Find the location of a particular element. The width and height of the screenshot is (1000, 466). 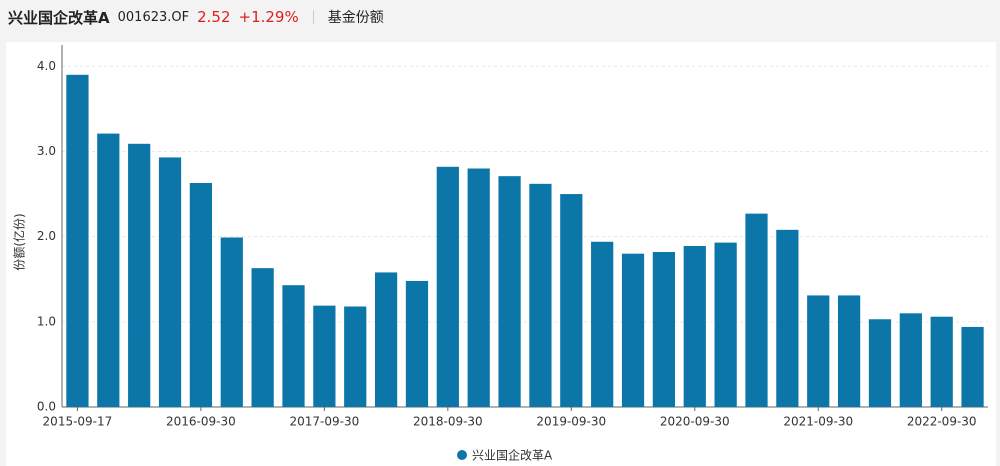

x-tick-label: 2022-09-30 is located at coordinates (942, 422).